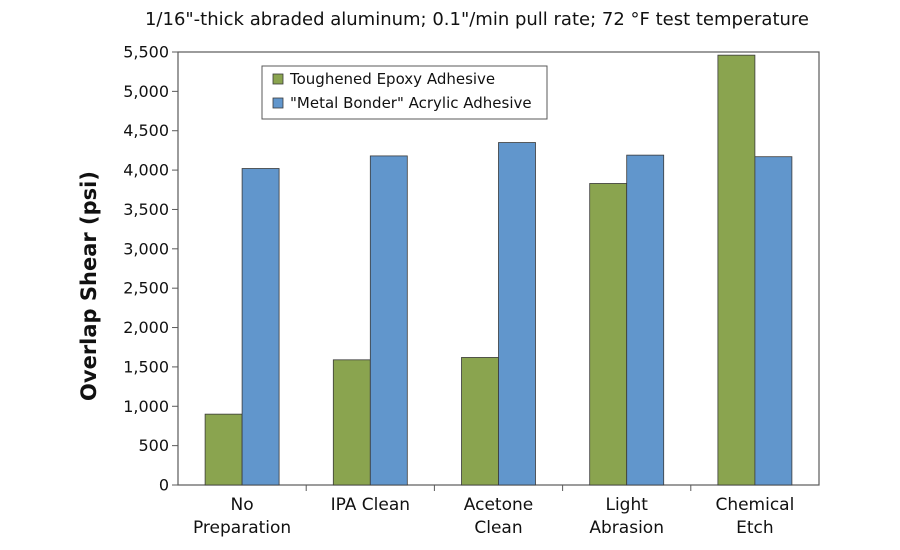 Image resolution: width=900 pixels, height=550 pixels. What do you see at coordinates (392, 79) in the screenshot?
I see `legend-label: Toughened Epoxy Adhesive` at bounding box center [392, 79].